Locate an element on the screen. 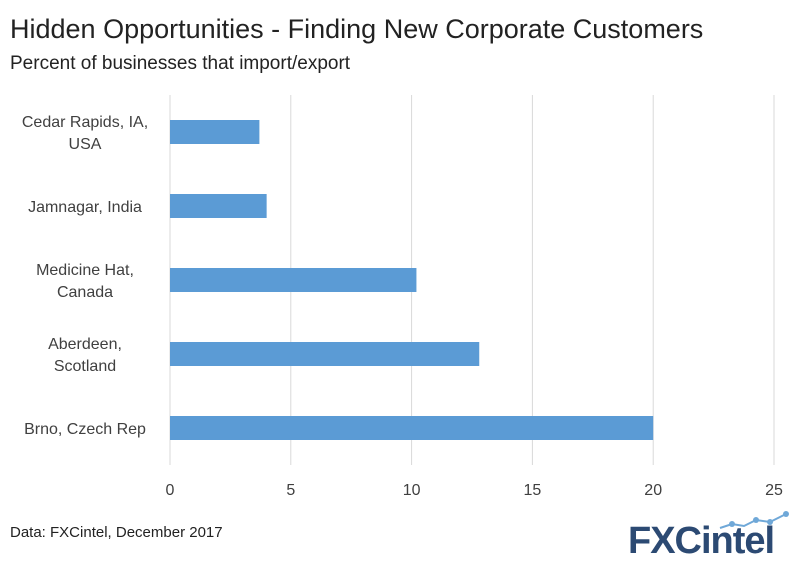  chart-subtitle: Percent of businesses that import/export is located at coordinates (180, 63).